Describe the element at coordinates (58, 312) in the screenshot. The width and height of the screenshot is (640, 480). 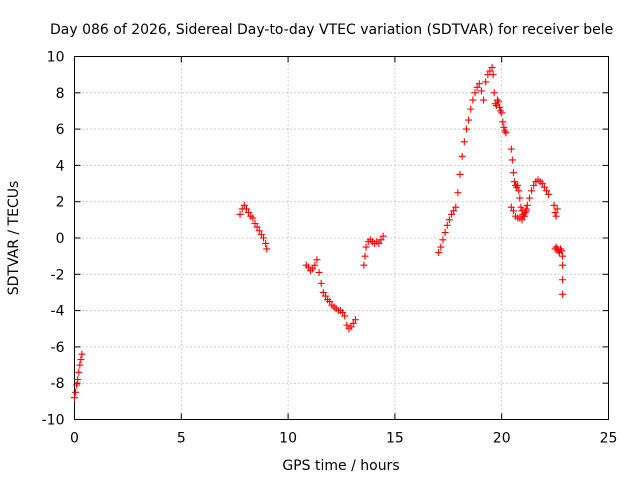
I see `y-tick-label: -4` at that location.